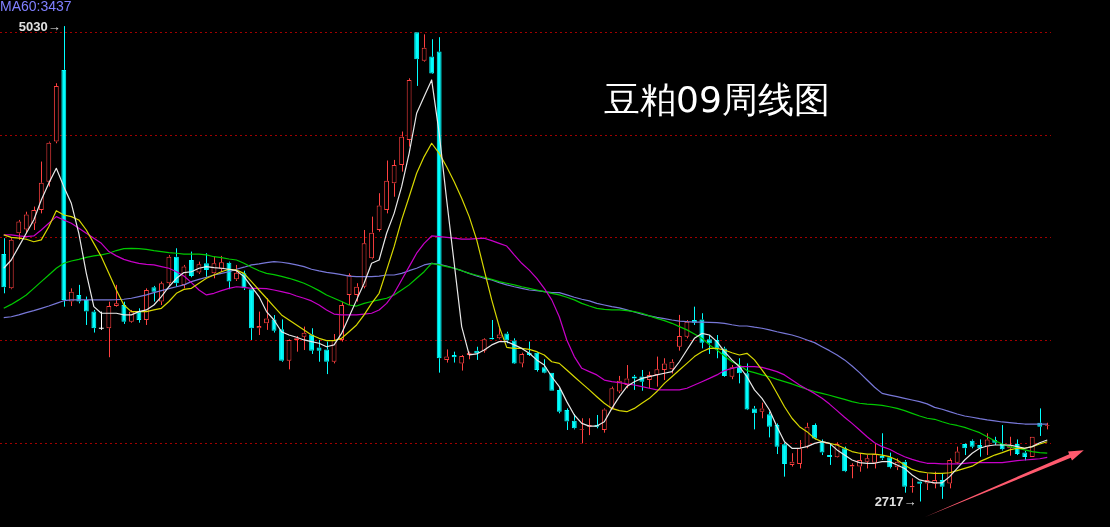 This screenshot has width=1110, height=527. Describe the element at coordinates (36, 7) in the screenshot. I see `annotation: MA60:3437` at that location.